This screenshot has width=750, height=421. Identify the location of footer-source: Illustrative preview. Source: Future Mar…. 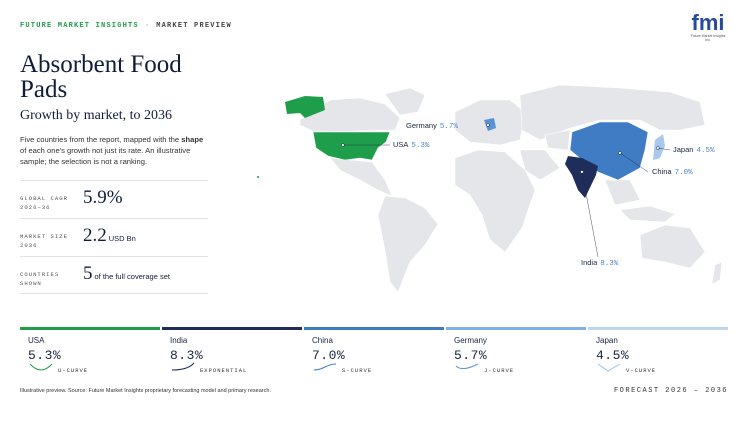
(145, 391).